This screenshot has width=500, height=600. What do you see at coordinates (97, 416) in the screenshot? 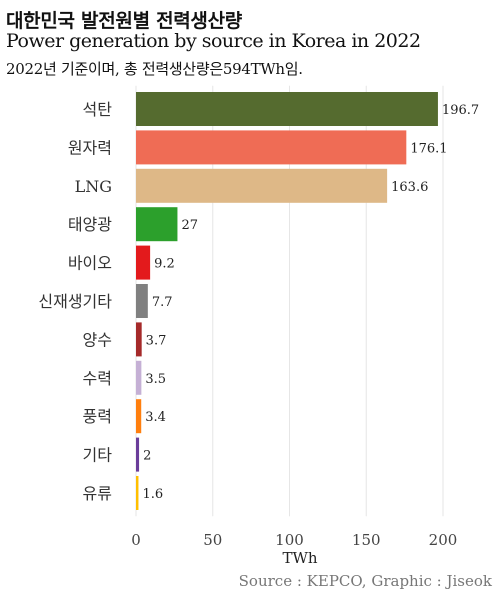
I see `category-label: 풍력` at bounding box center [97, 416].